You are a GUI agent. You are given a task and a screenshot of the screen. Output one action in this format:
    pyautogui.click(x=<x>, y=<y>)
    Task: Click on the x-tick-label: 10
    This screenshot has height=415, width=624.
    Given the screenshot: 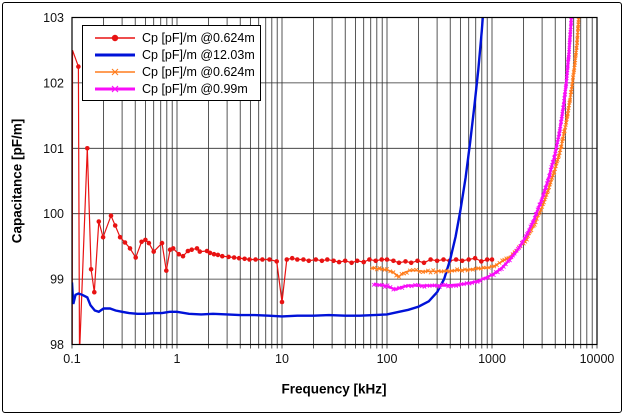 What is the action you would take?
    pyautogui.click(x=282, y=359)
    